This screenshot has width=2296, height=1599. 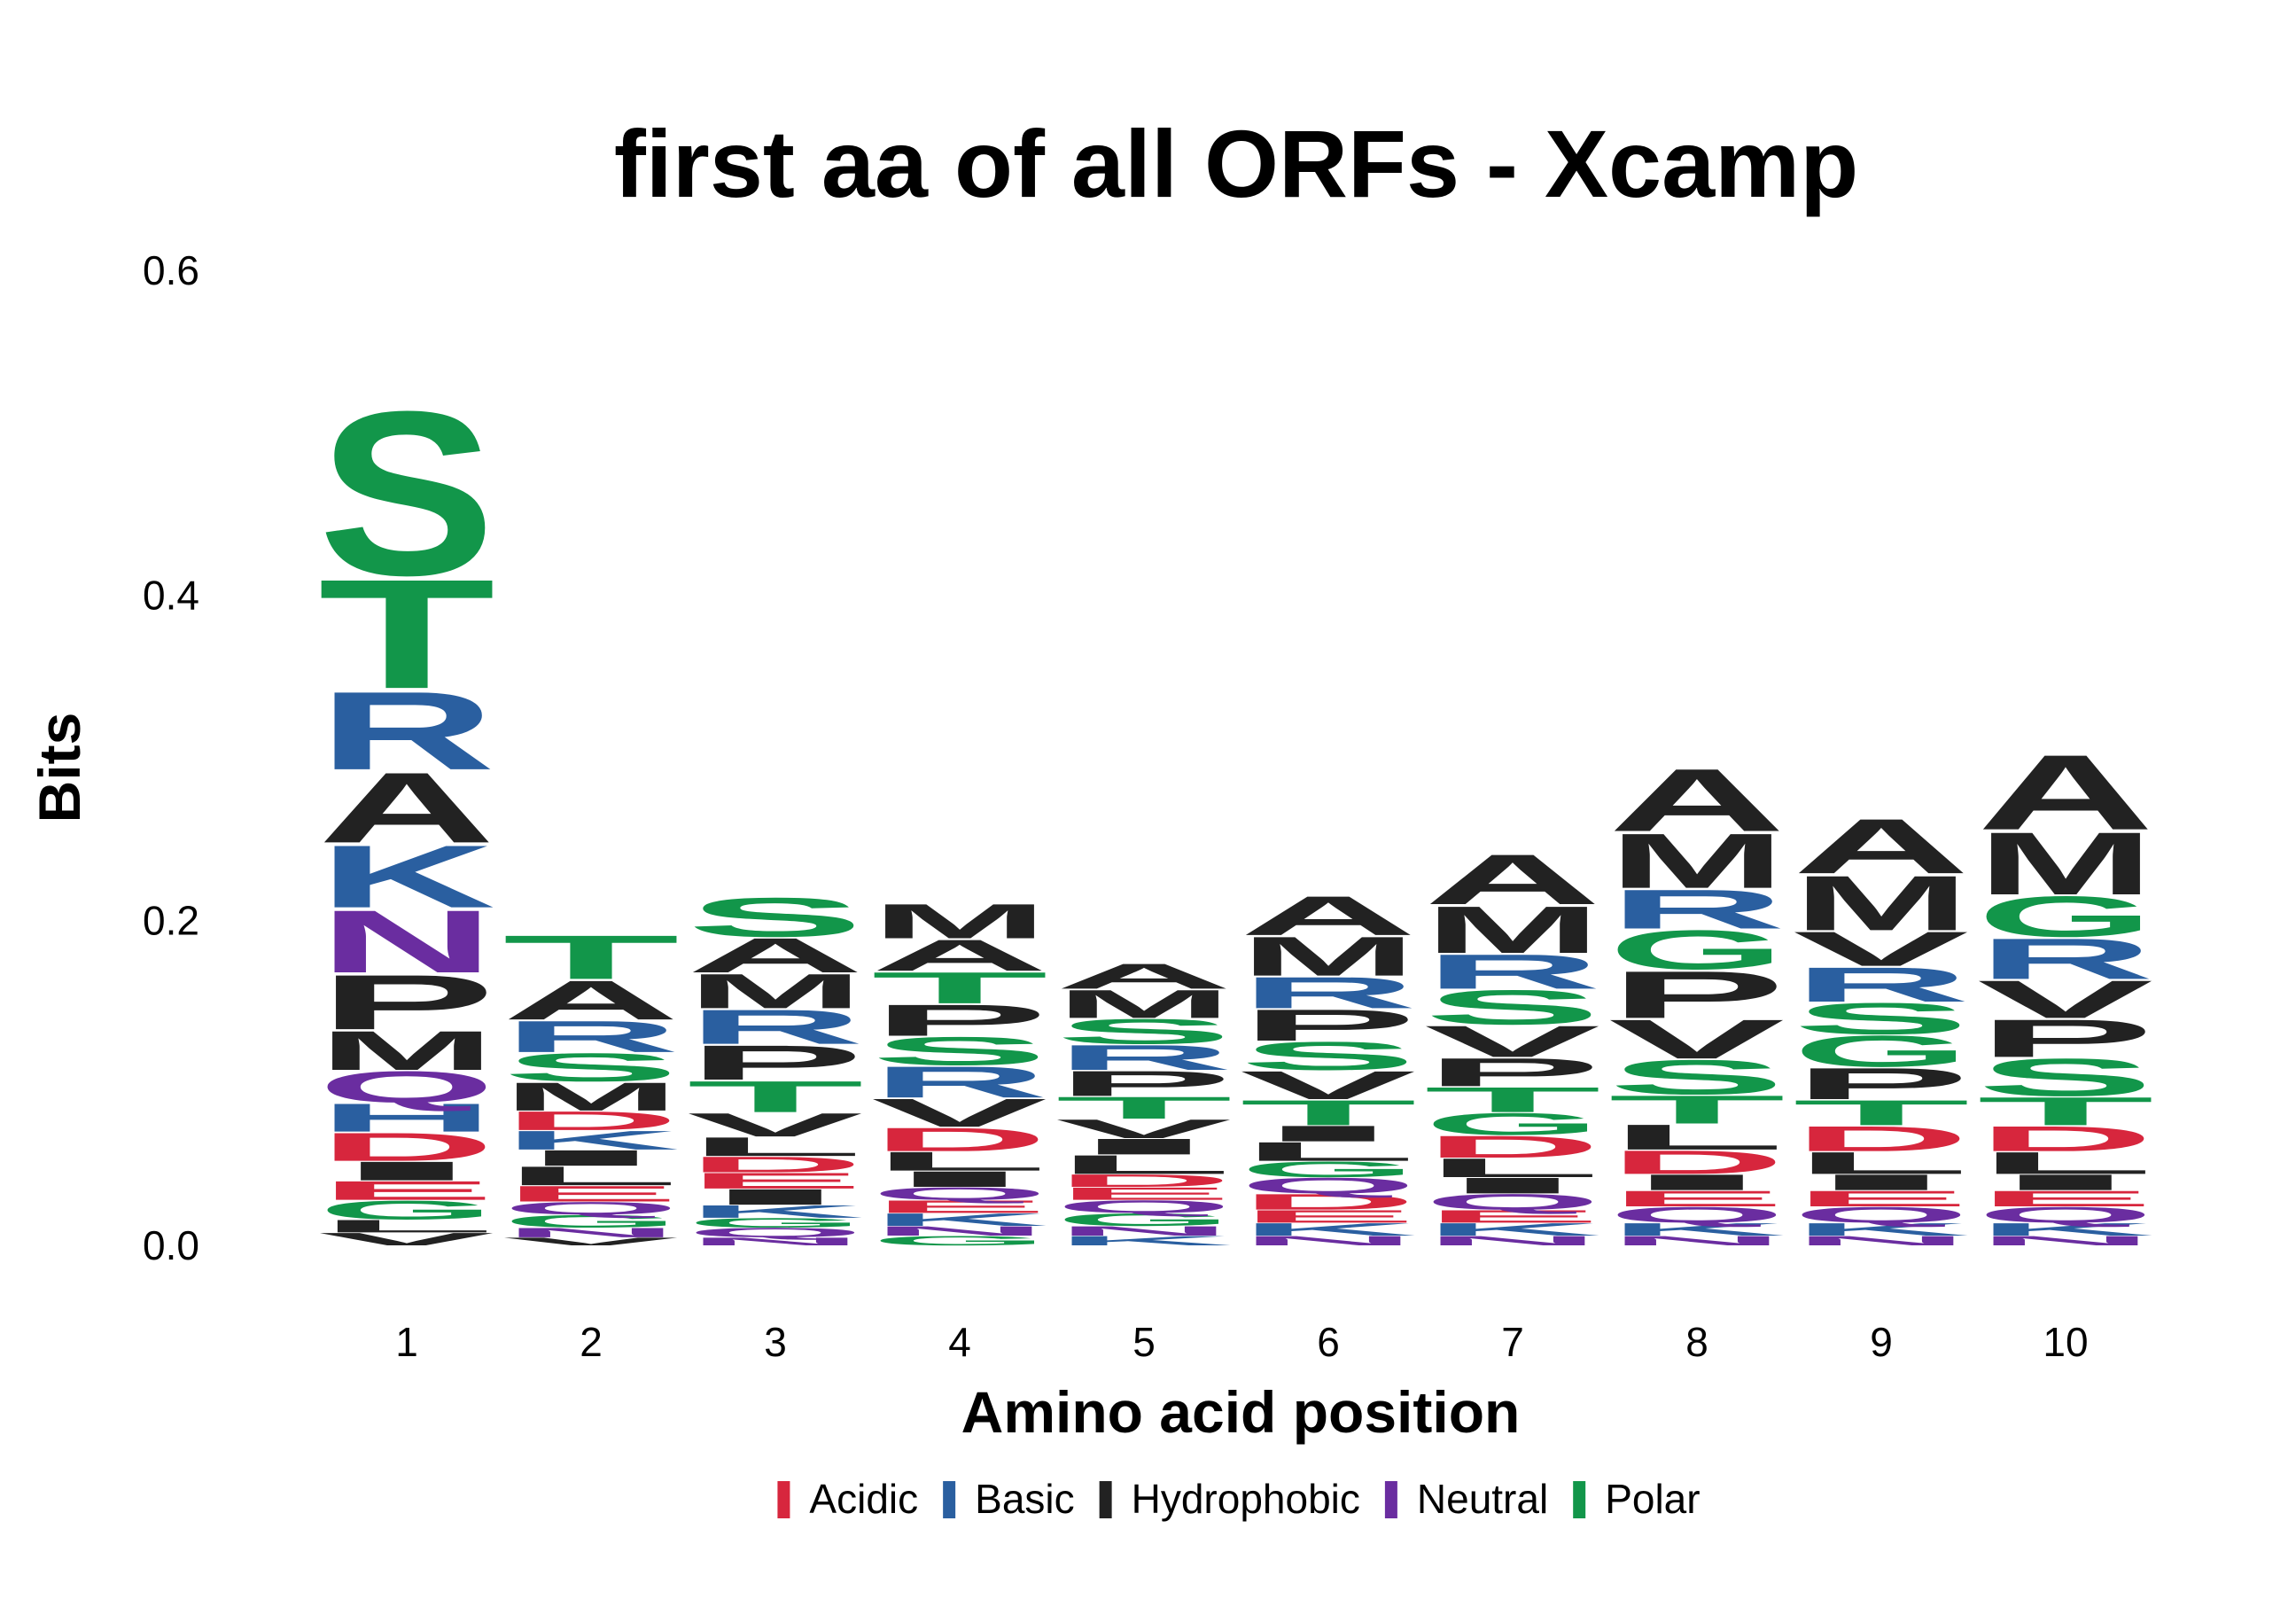 What do you see at coordinates (59, 768) in the screenshot?
I see `y-axis-label: Bits` at bounding box center [59, 768].